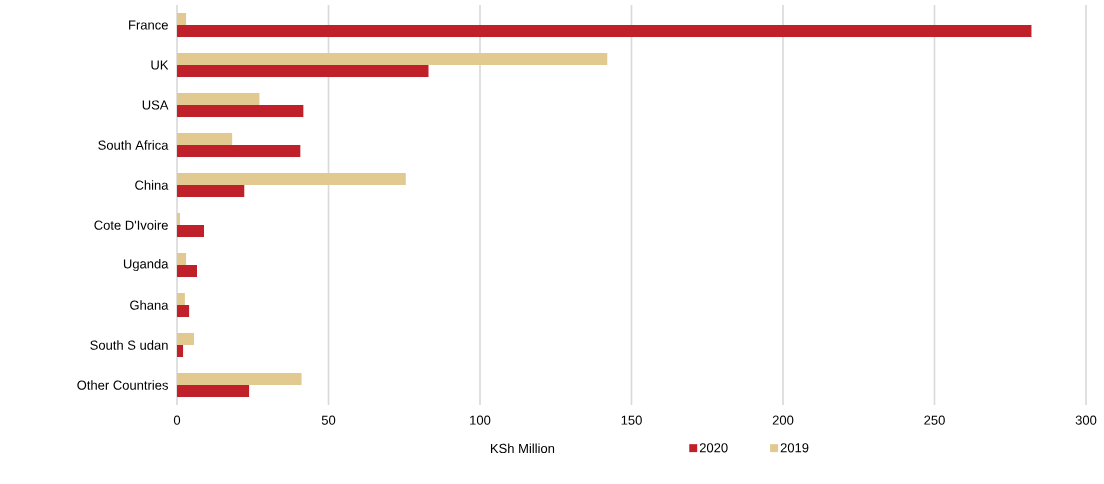  What do you see at coordinates (794, 448) in the screenshot?
I see `legend-label: 2019` at bounding box center [794, 448].